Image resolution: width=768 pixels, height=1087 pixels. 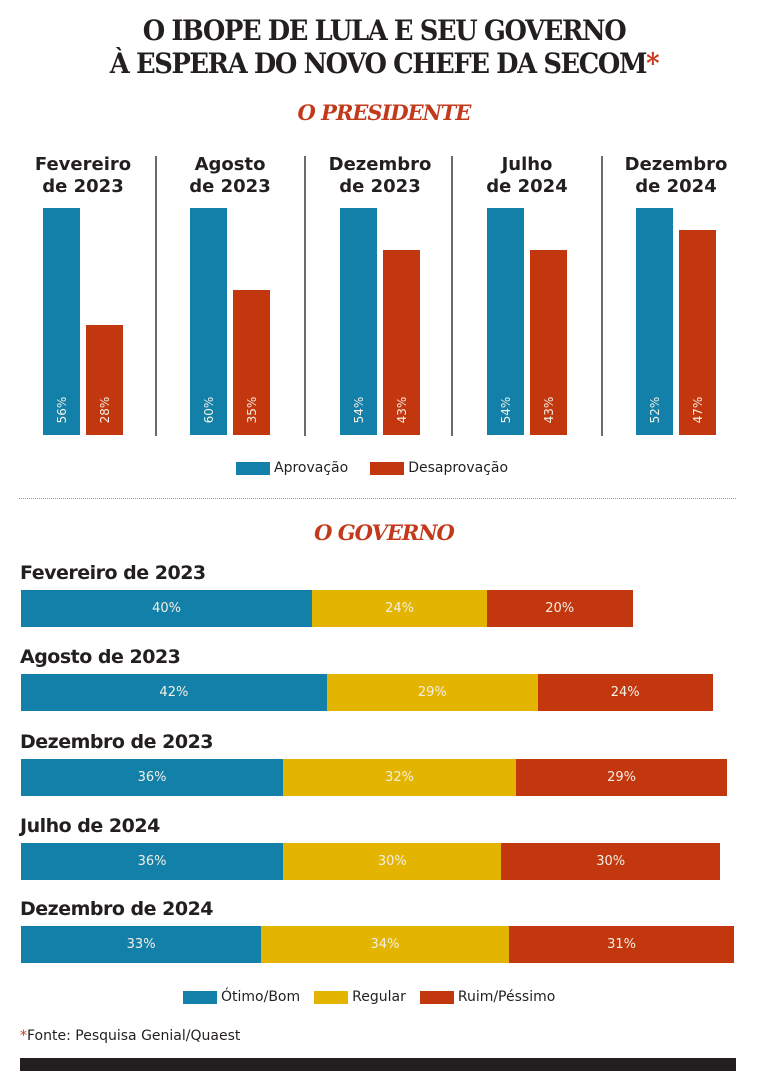 What do you see at coordinates (83, 164) in the screenshot?
I see `column-label-line: Fevereiro` at bounding box center [83, 164].